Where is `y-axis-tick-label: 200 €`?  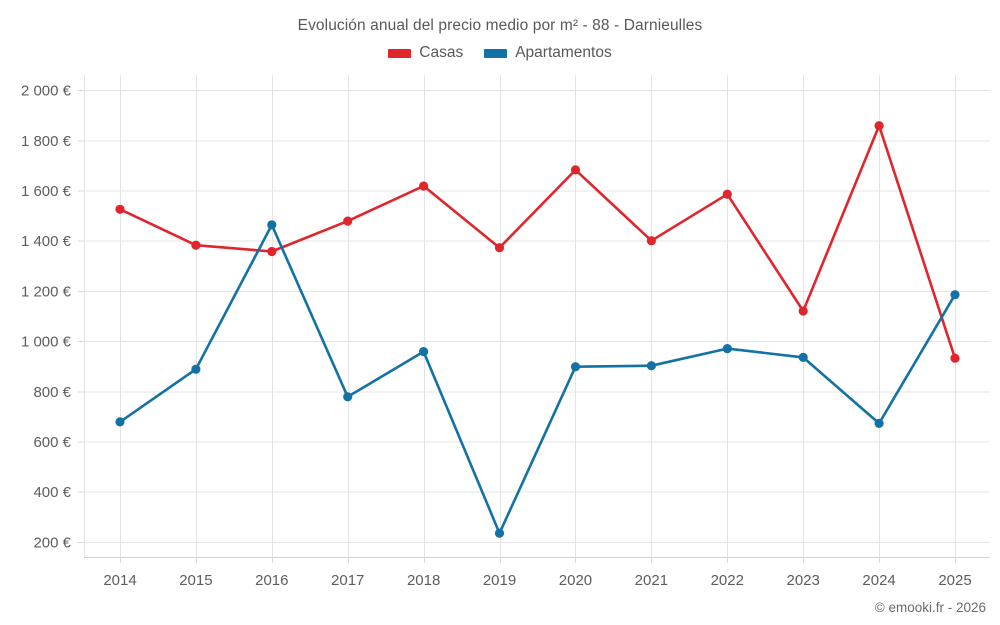
y-axis-tick-label: 200 € is located at coordinates (52, 542).